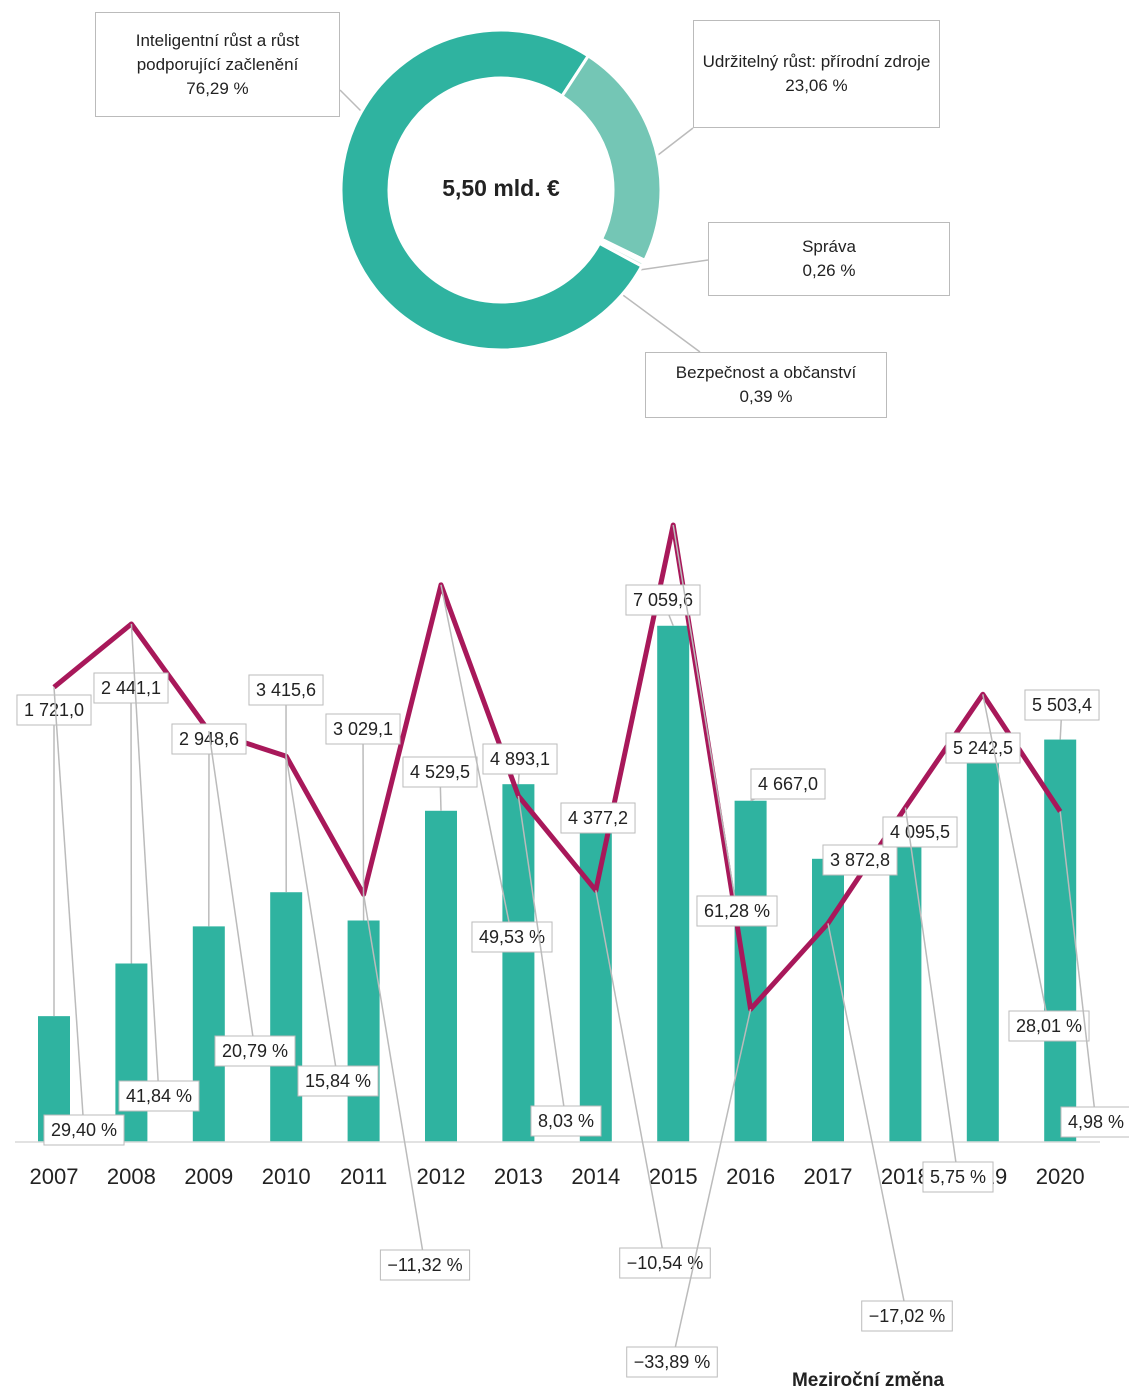 The width and height of the screenshot is (1129, 1392). Describe the element at coordinates (131, 1176) in the screenshot. I see `x-tick-label: 2008` at that location.